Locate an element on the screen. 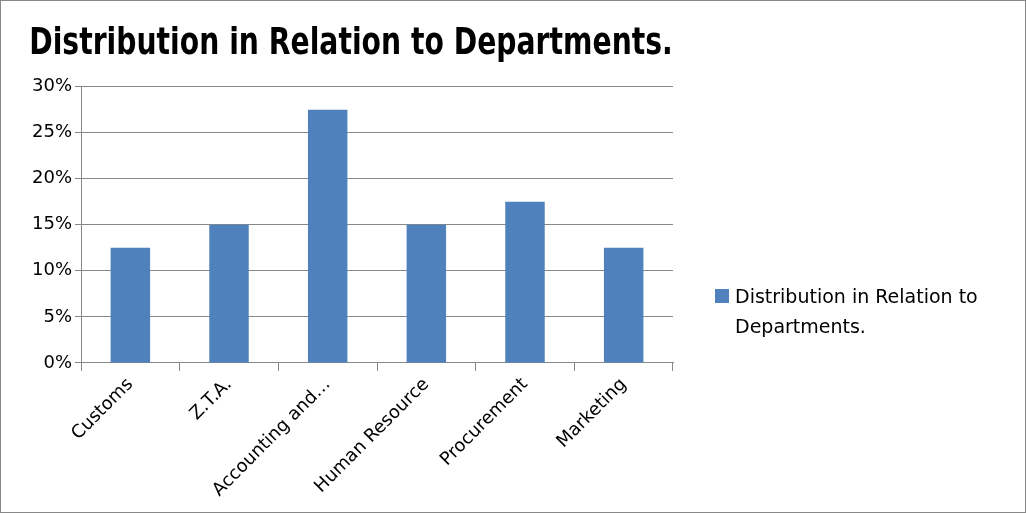 Image resolution: width=1026 pixels, height=513 pixels. y-tick-label: 0% is located at coordinates (58, 361).